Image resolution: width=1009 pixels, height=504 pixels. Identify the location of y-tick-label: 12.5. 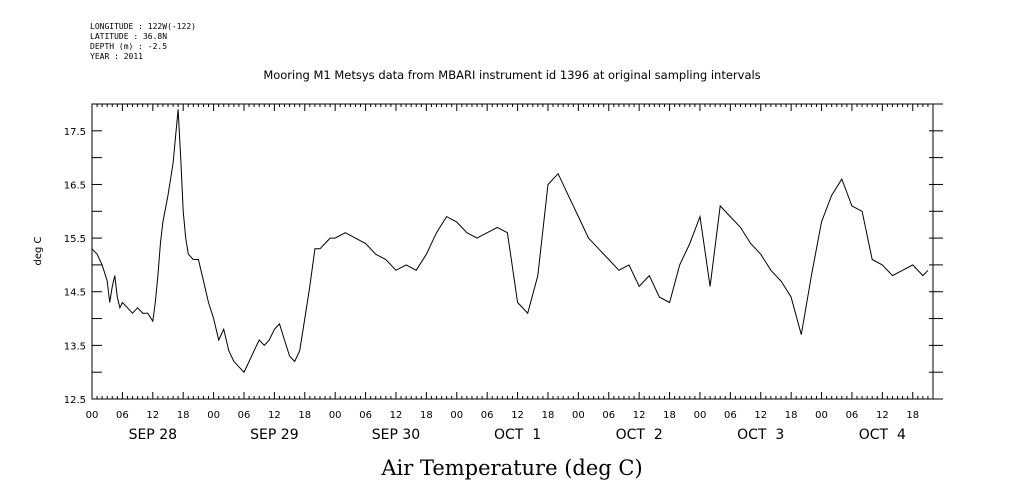
(75, 400).